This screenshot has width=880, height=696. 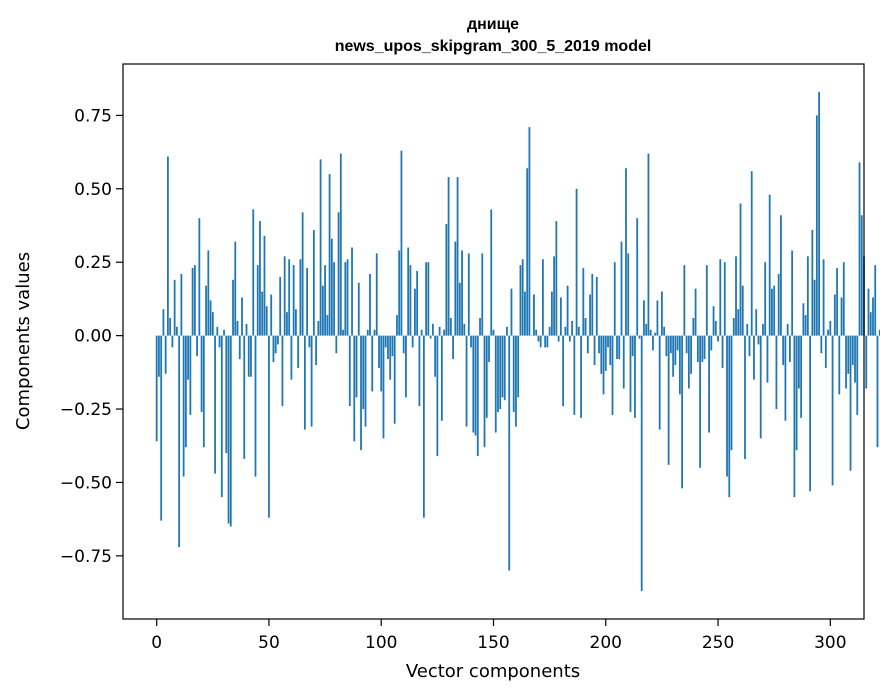 I want to click on y-tick-label: 0.25, so click(x=93, y=263).